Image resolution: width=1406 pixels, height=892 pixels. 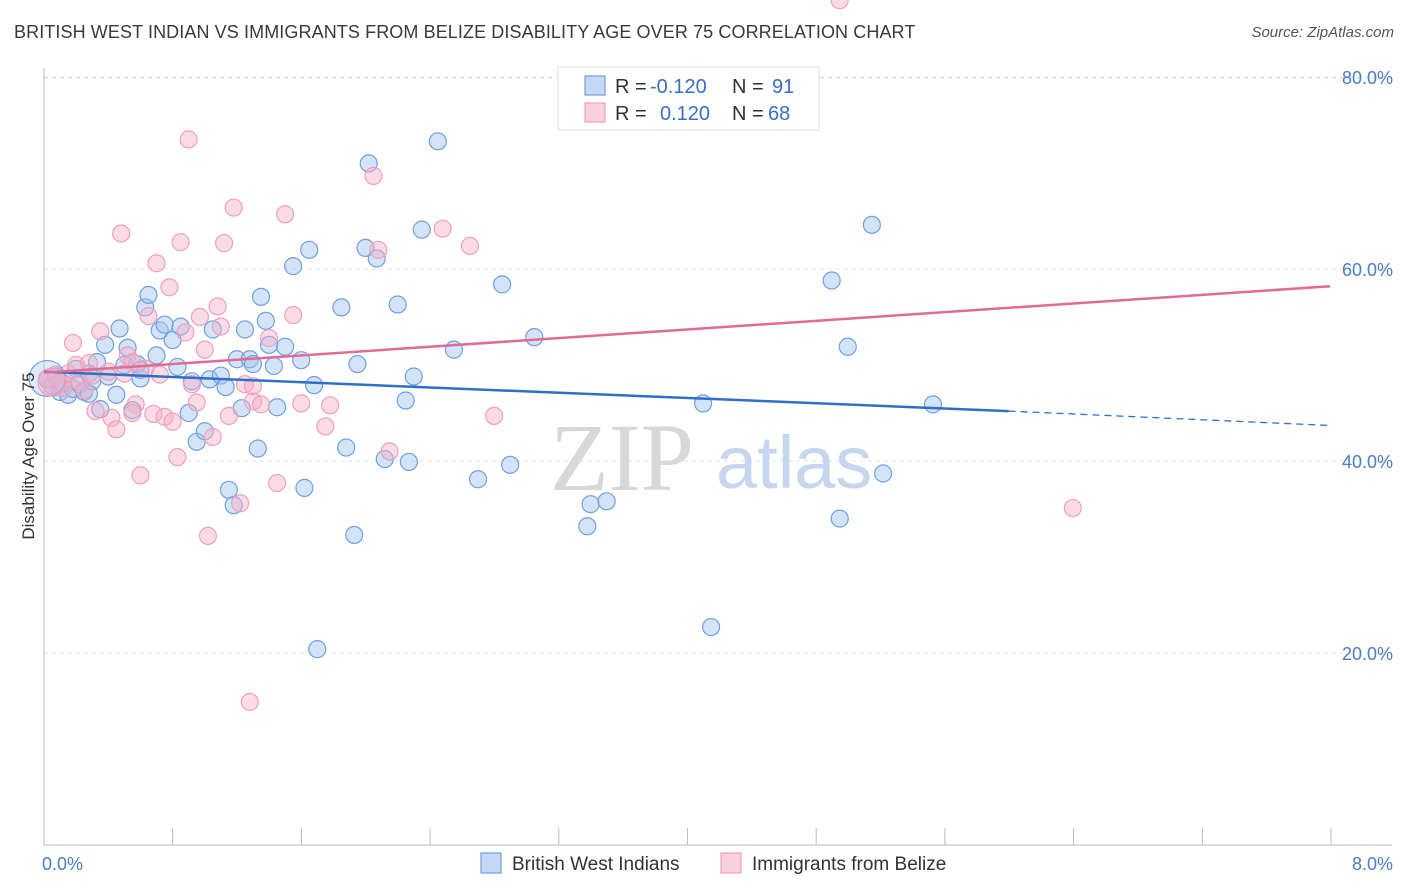 I want to click on legend-swatch-immigrants-from-belize, so click(x=595, y=112).